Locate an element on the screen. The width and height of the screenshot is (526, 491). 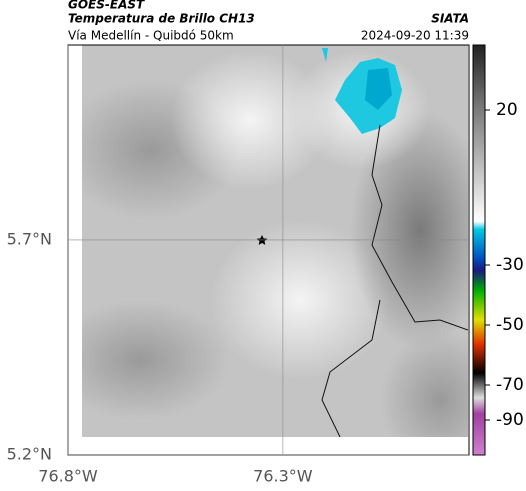
source: SIATA is located at coordinates (450, 19).